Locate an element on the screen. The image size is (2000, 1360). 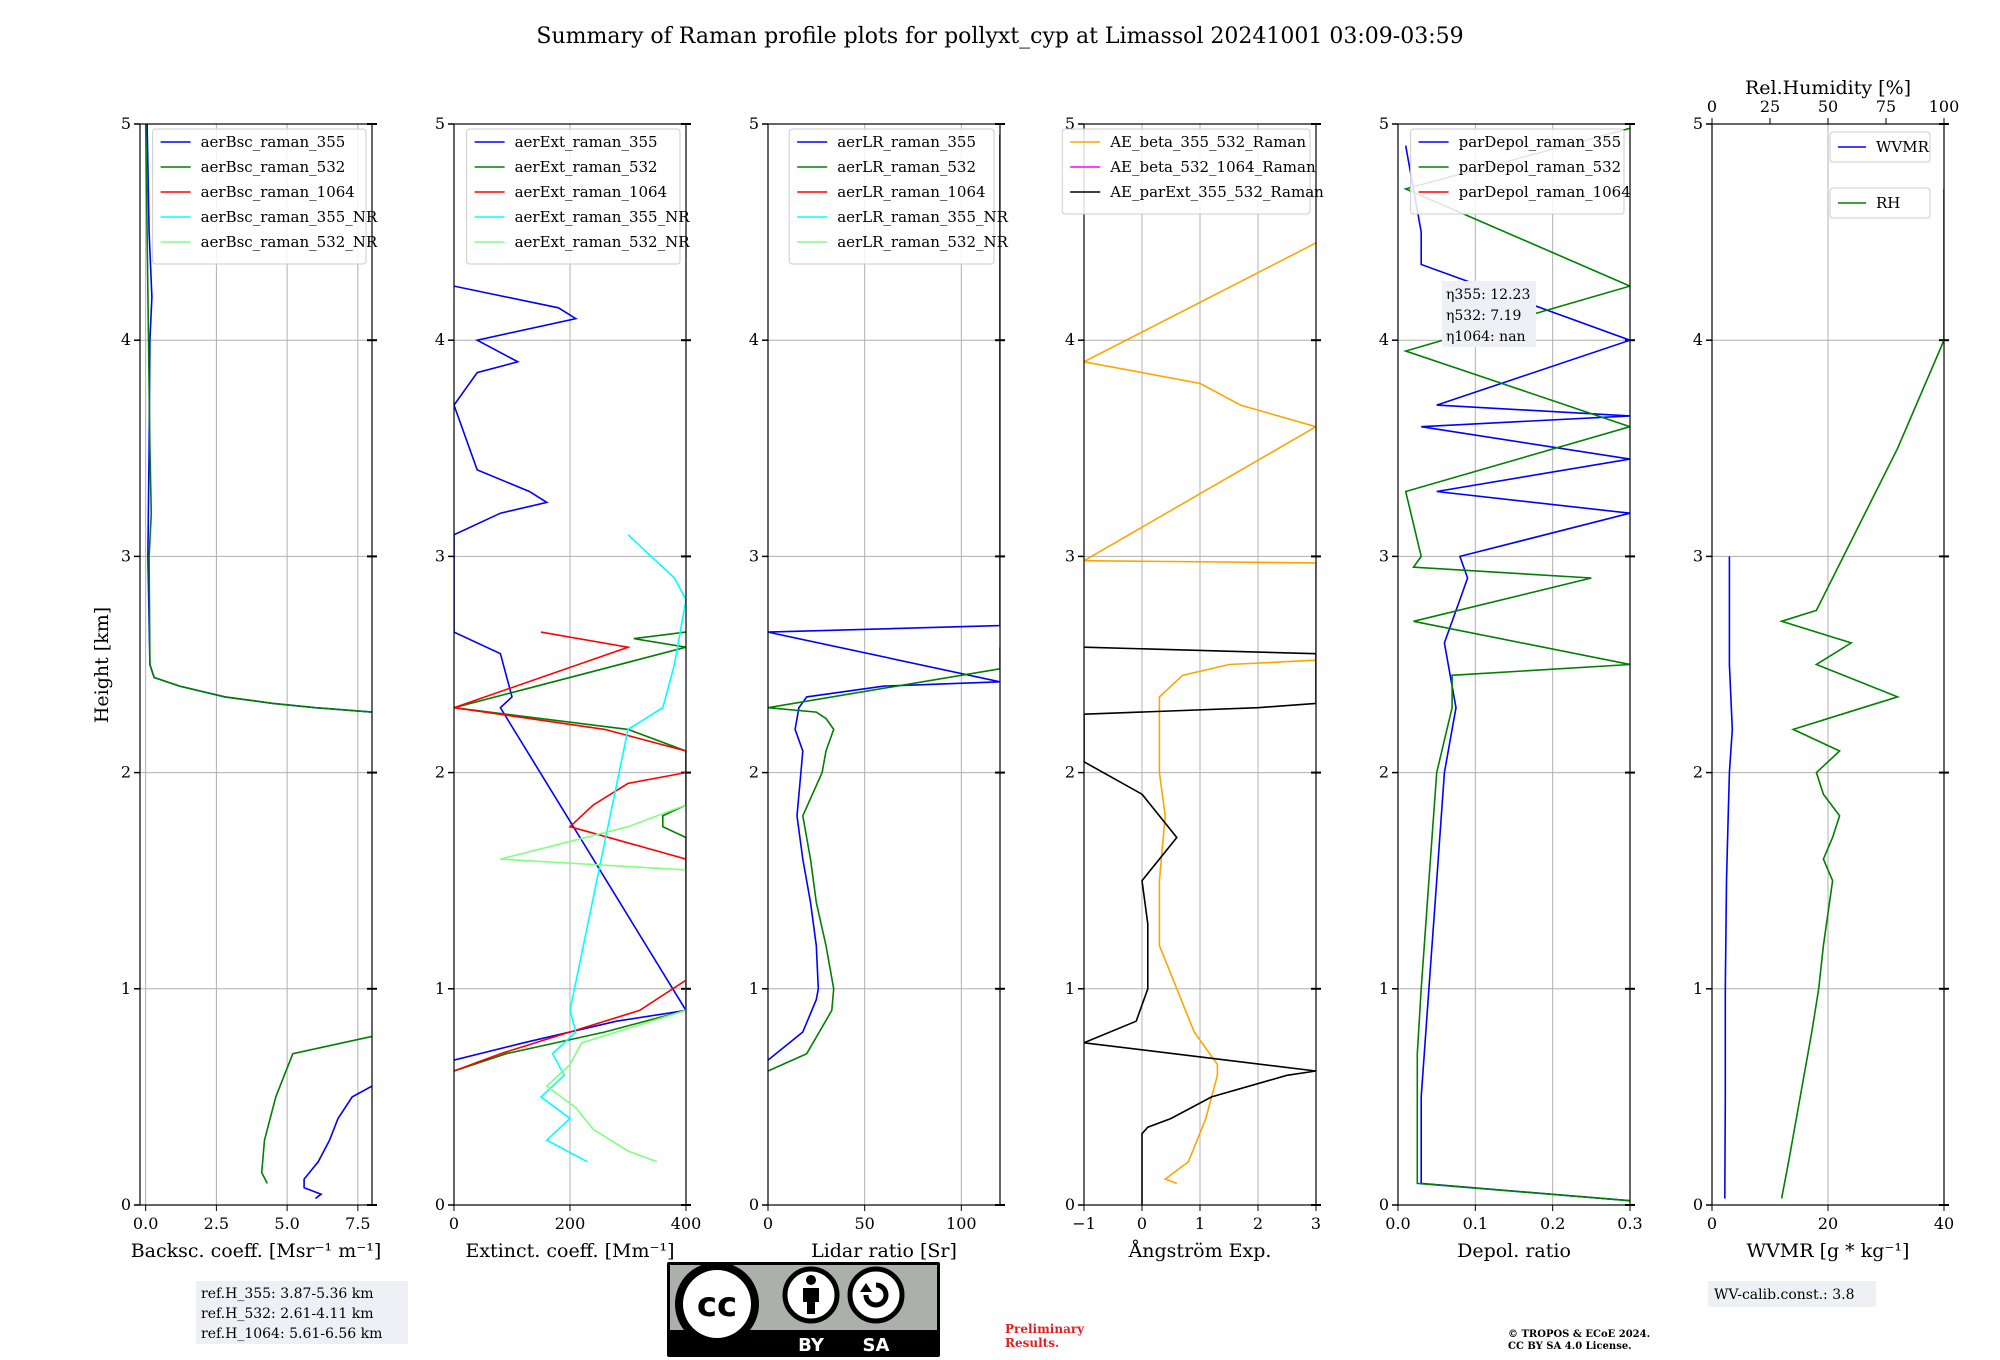
plot-frame is located at coordinates (884, 664).